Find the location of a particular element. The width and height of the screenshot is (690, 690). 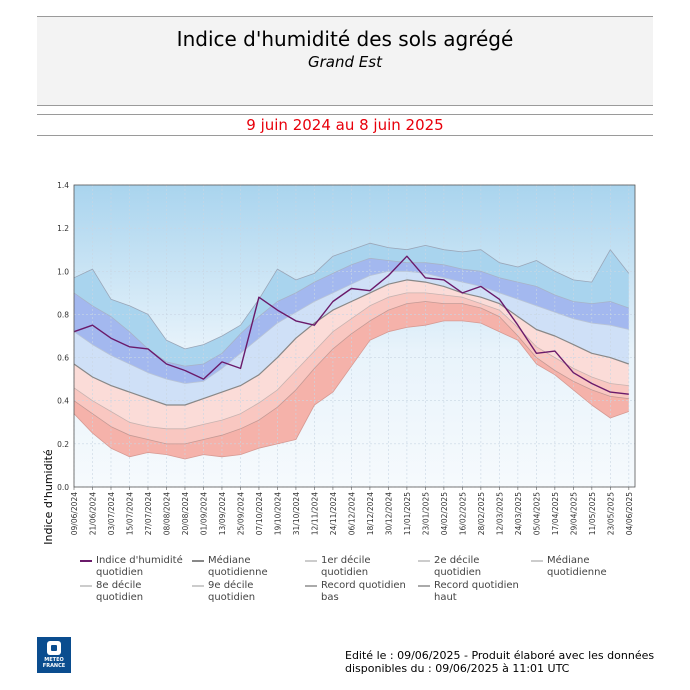

x-tick-label: 18/12/2024 is located at coordinates (370, 513).